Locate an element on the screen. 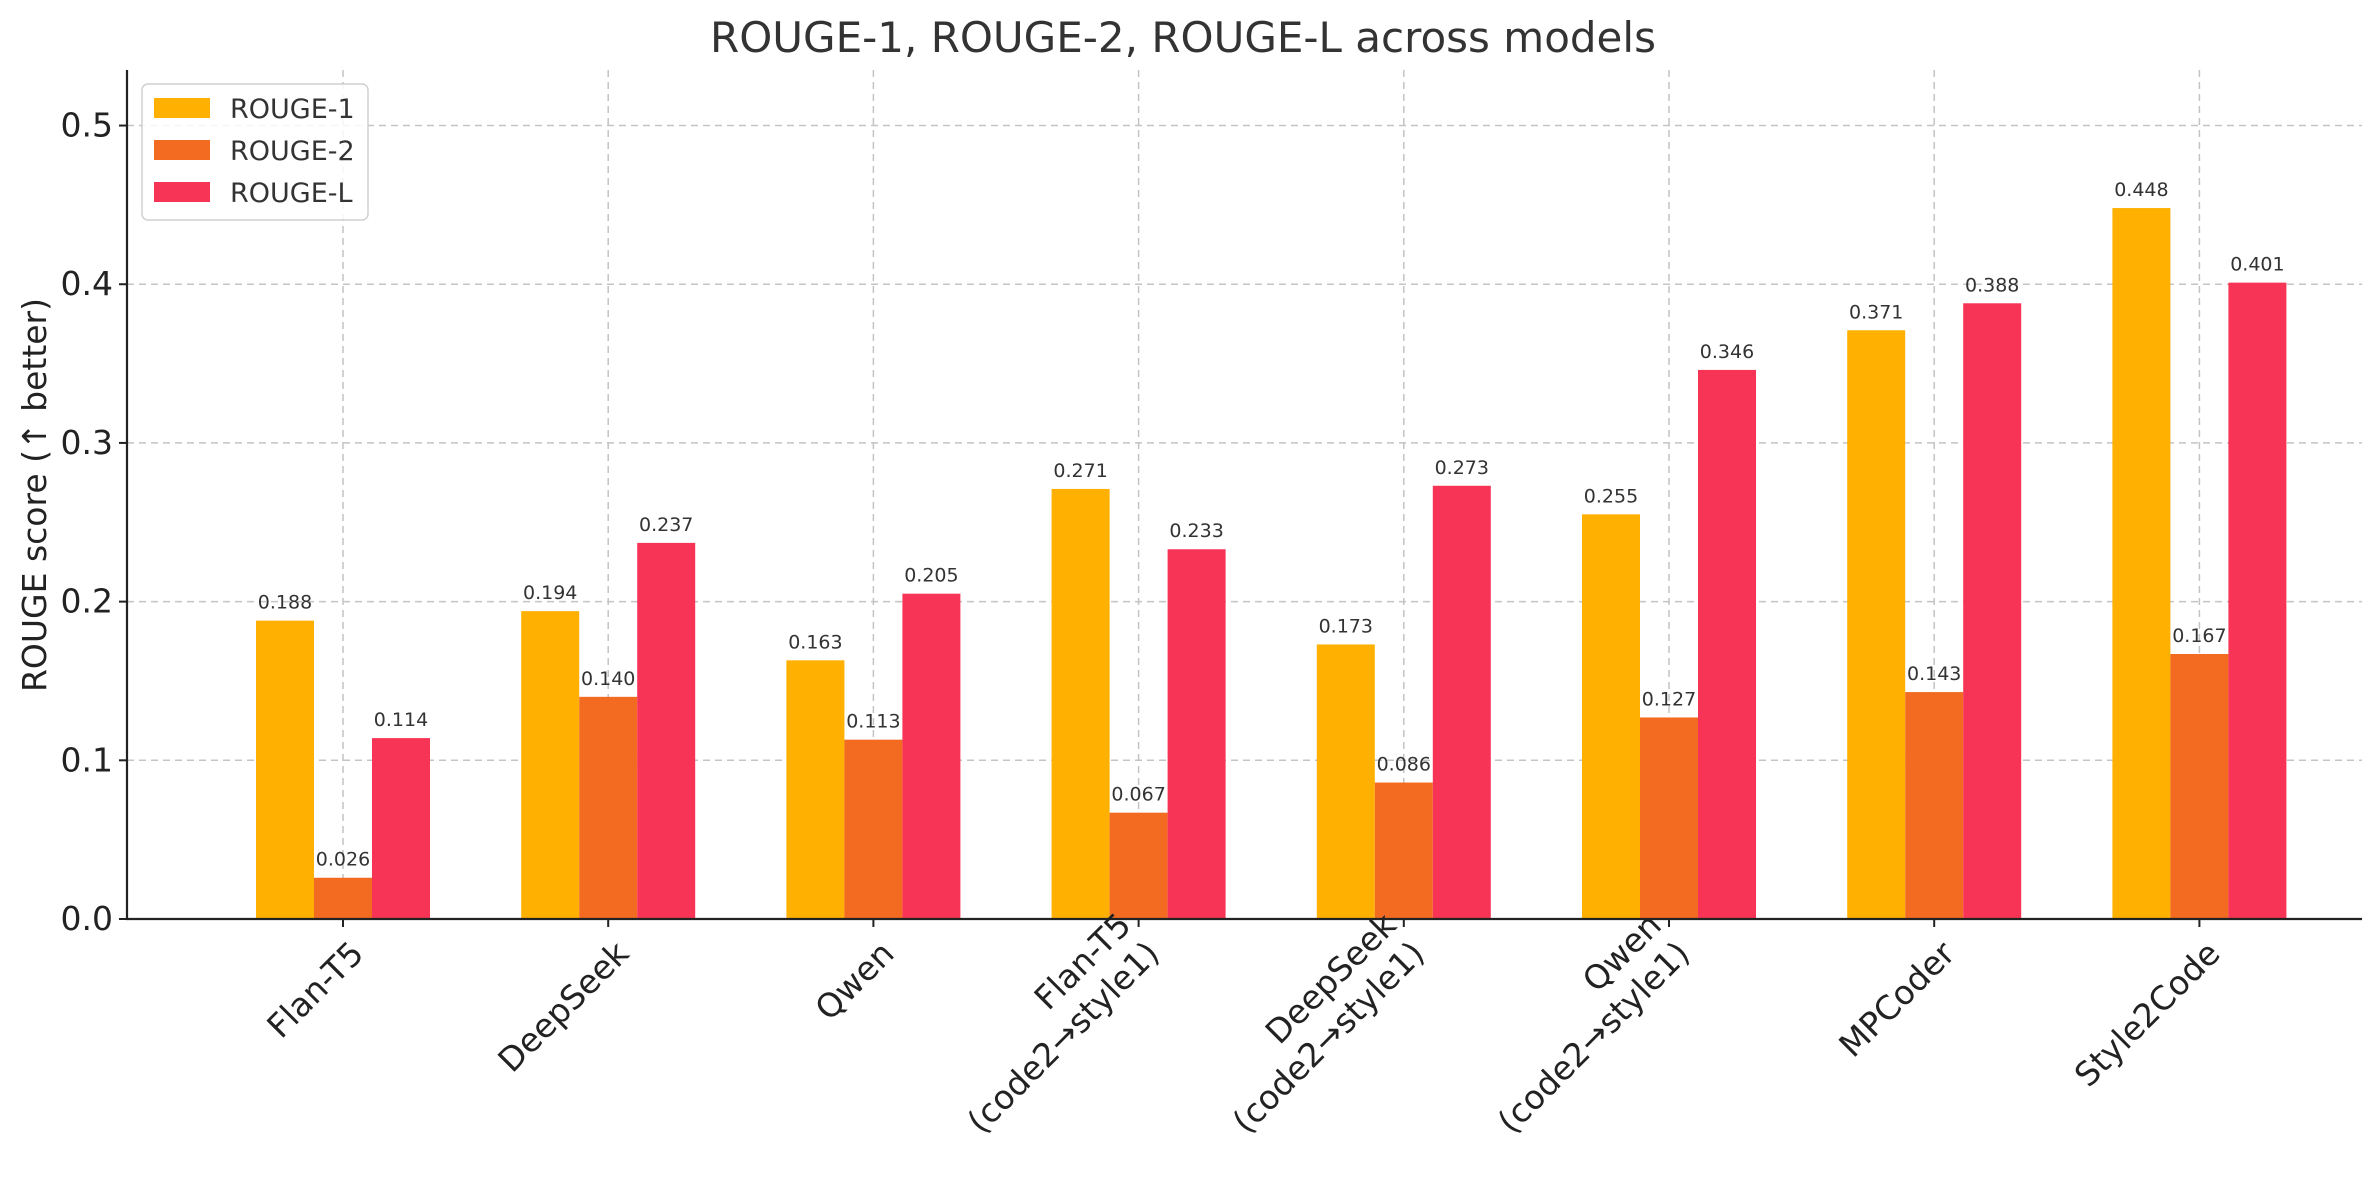 The height and width of the screenshot is (1180, 2379). legend-item: ROUGE-L is located at coordinates (253, 193).